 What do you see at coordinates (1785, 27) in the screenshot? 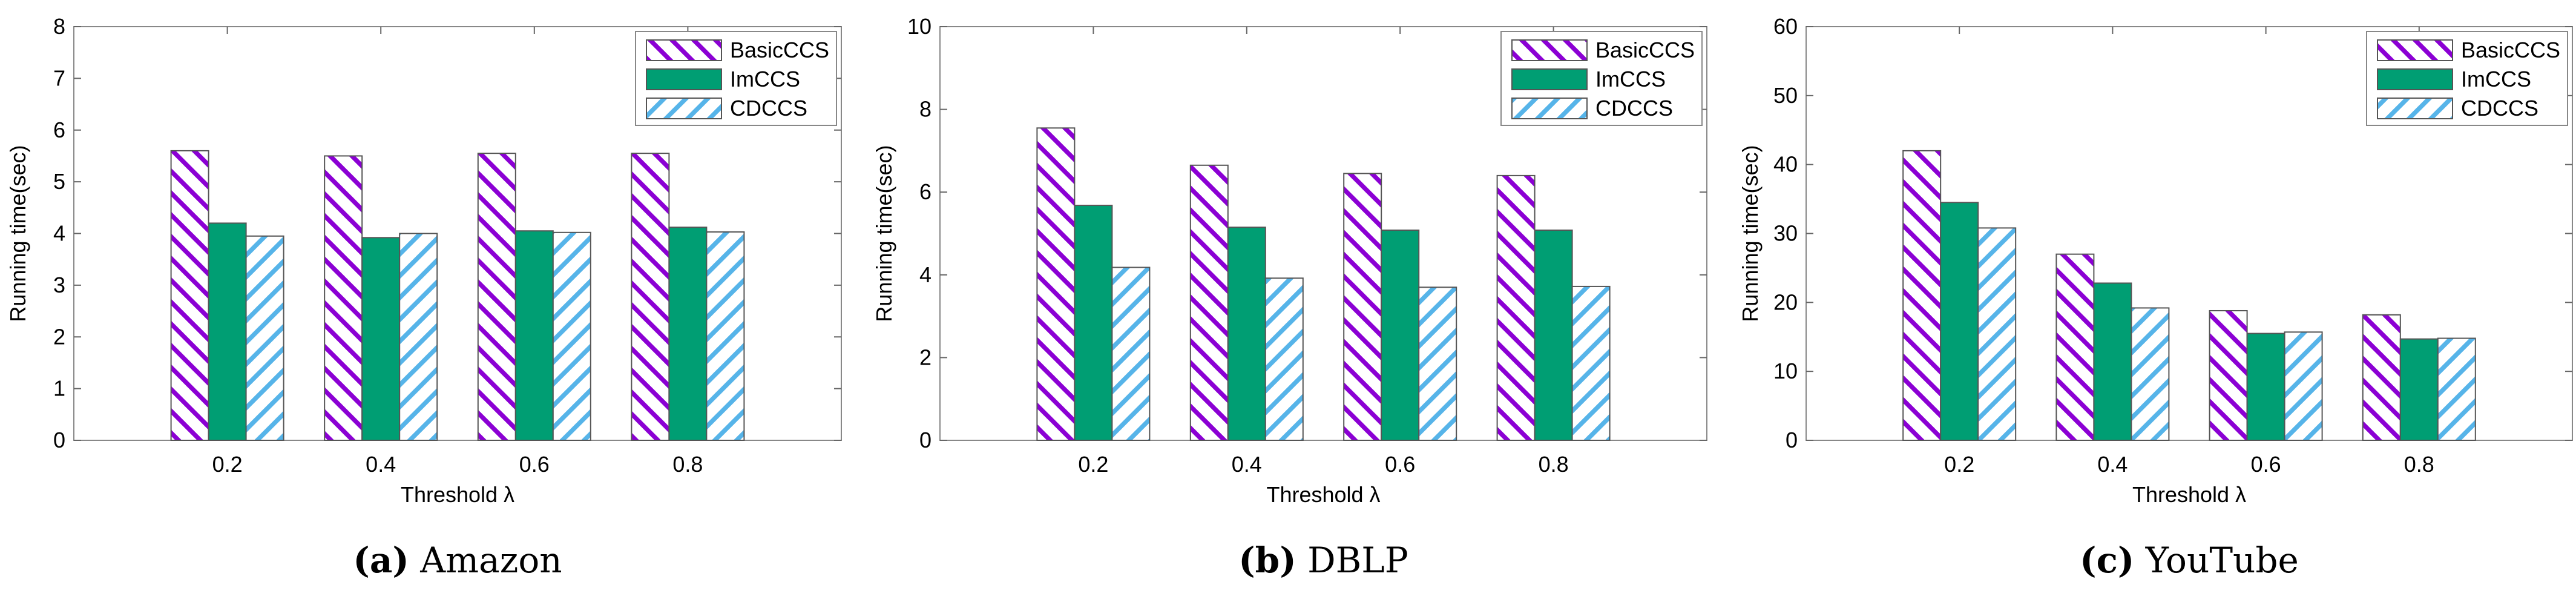
I see `y-tick-label: 60` at bounding box center [1785, 27].